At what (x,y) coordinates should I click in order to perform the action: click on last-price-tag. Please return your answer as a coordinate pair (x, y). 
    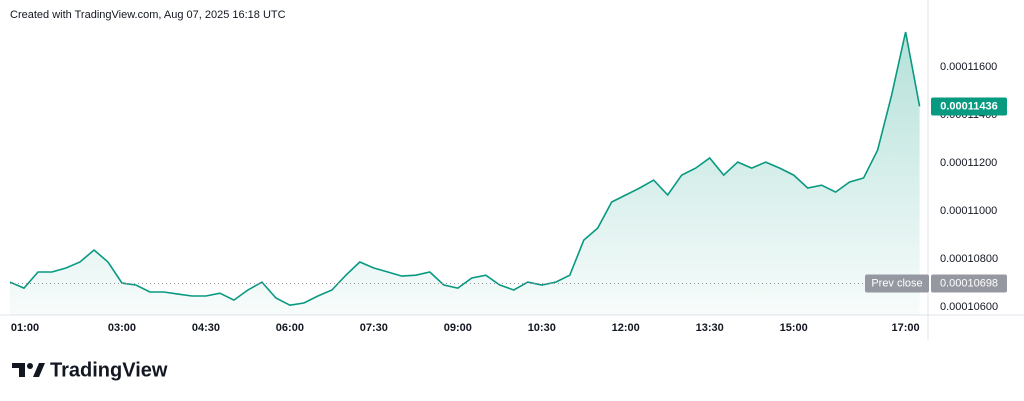
    Looking at the image, I should click on (969, 106).